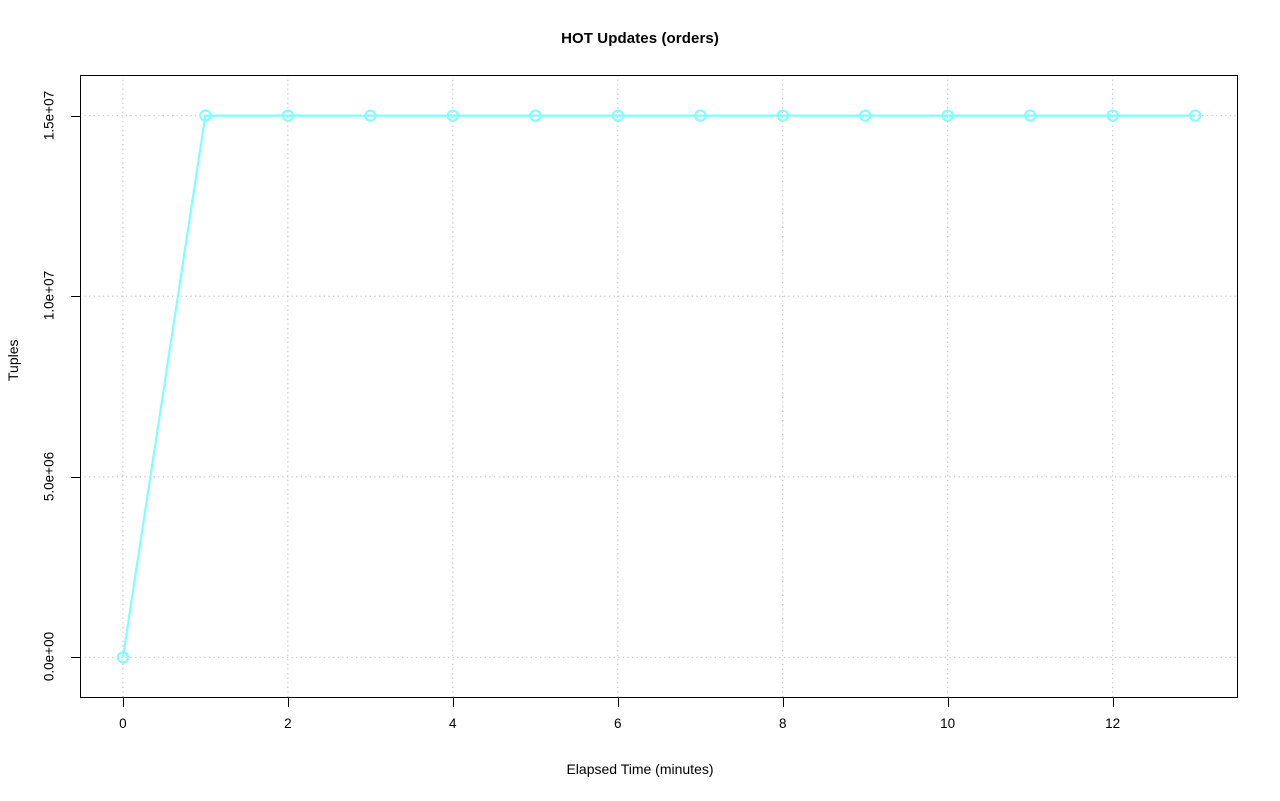 The height and width of the screenshot is (801, 1280). What do you see at coordinates (1113, 723) in the screenshot?
I see `x-axis-tick-label: 12` at bounding box center [1113, 723].